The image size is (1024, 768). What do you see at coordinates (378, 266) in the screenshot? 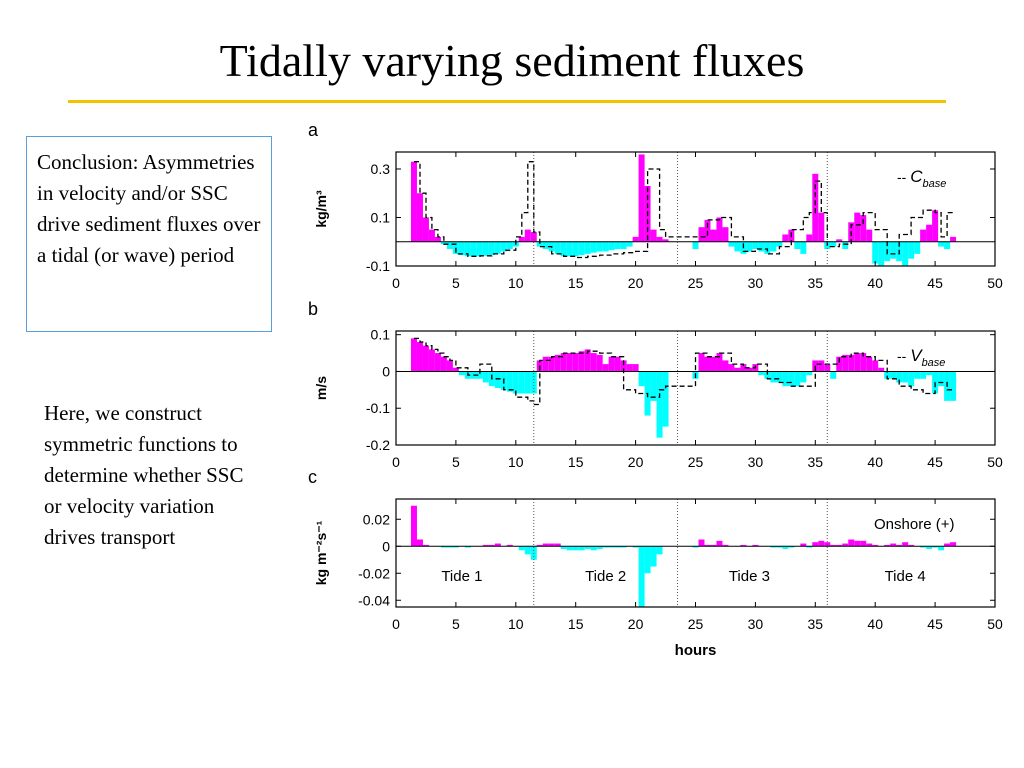
I see `y-tick-label-a: -0.1` at bounding box center [378, 266].